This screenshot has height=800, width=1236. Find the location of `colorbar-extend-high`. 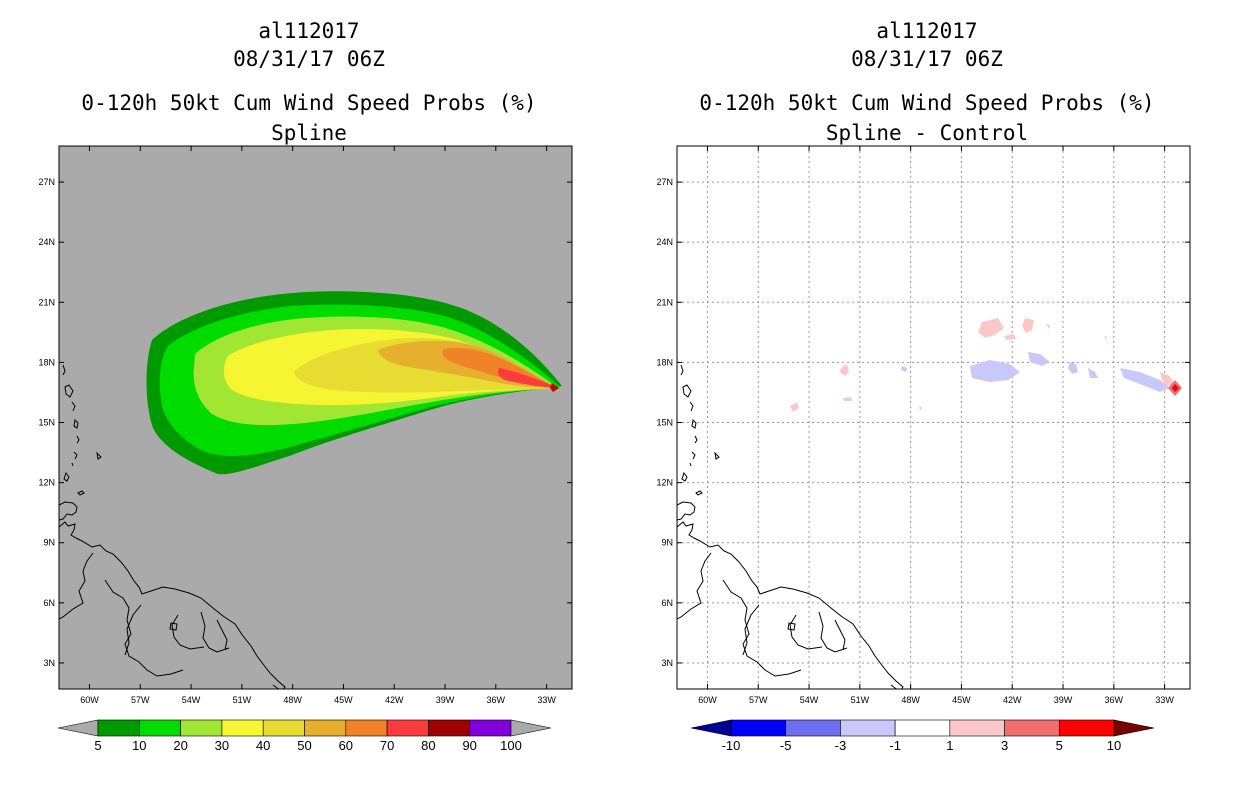

colorbar-extend-high is located at coordinates (531, 728).